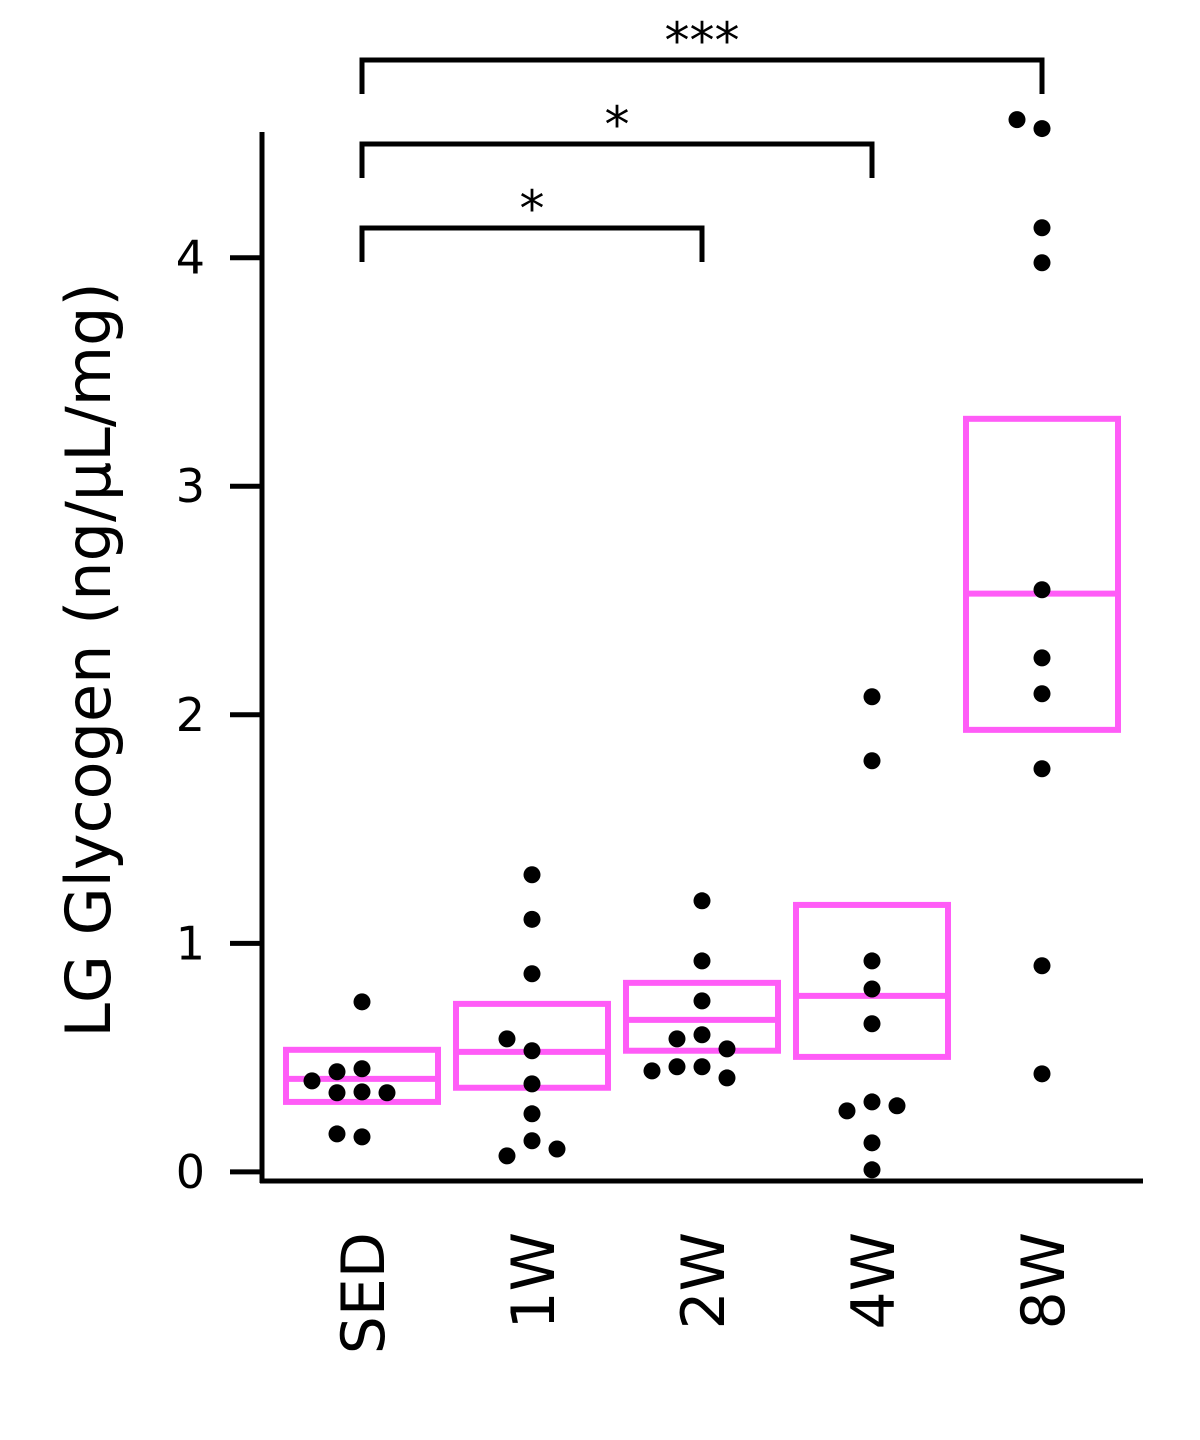 This screenshot has width=1200, height=1440. Describe the element at coordinates (88, 659) in the screenshot. I see `y-axis-label: LG Glycogen (ng/µL/mg)` at that location.